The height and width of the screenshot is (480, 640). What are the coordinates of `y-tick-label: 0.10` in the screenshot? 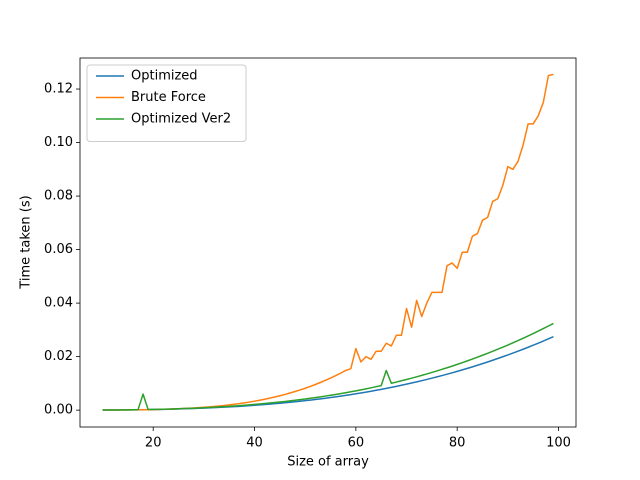 It's located at (58, 142).